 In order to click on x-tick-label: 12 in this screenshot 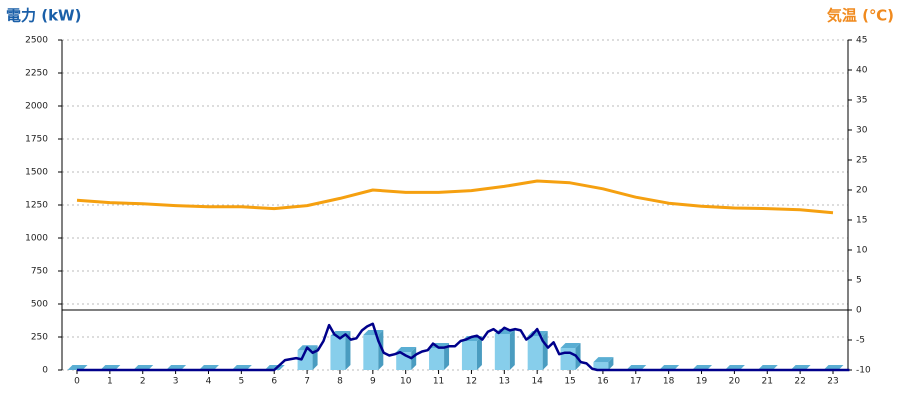, I will do `click(471, 382)`.